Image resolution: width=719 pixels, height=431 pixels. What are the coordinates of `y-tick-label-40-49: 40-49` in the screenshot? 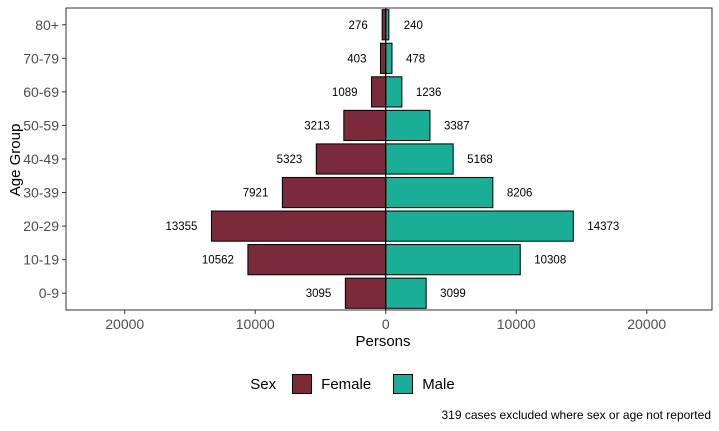 It's located at (41, 159).